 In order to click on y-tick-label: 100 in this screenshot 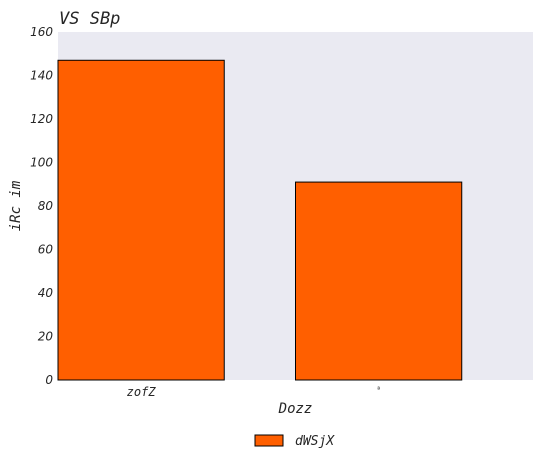, I will do `click(41, 163)`.